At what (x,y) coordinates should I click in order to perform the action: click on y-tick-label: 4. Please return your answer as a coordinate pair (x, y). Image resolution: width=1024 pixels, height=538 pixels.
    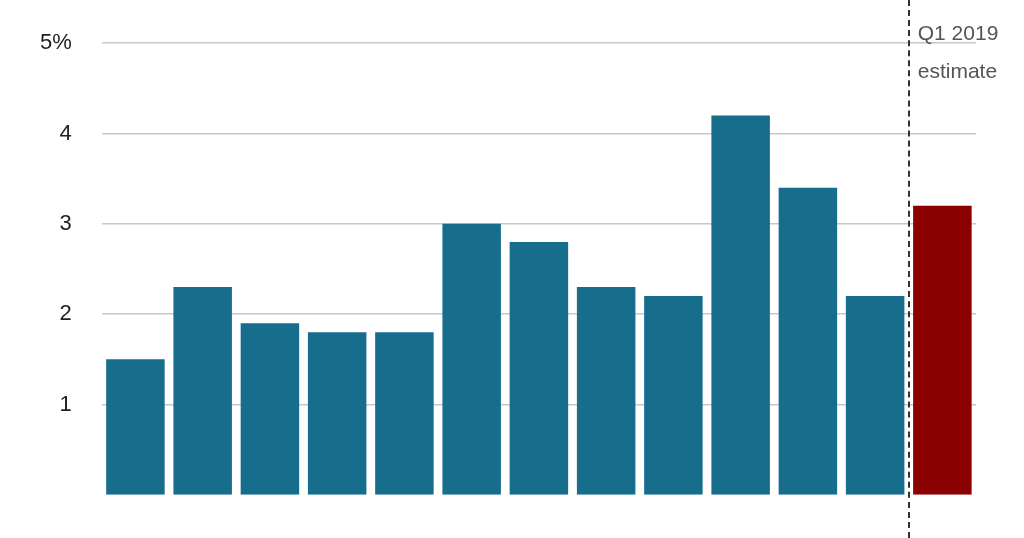
    Looking at the image, I should click on (65, 132).